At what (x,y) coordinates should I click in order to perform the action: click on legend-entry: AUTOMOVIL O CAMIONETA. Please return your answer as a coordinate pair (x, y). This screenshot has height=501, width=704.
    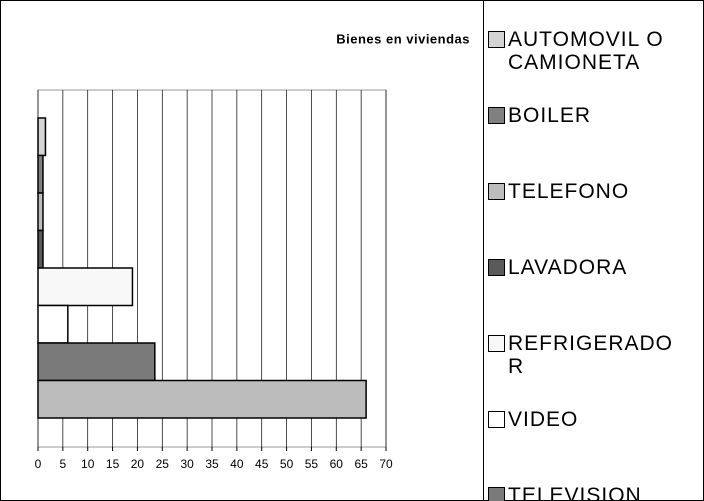
    Looking at the image, I should click on (586, 51).